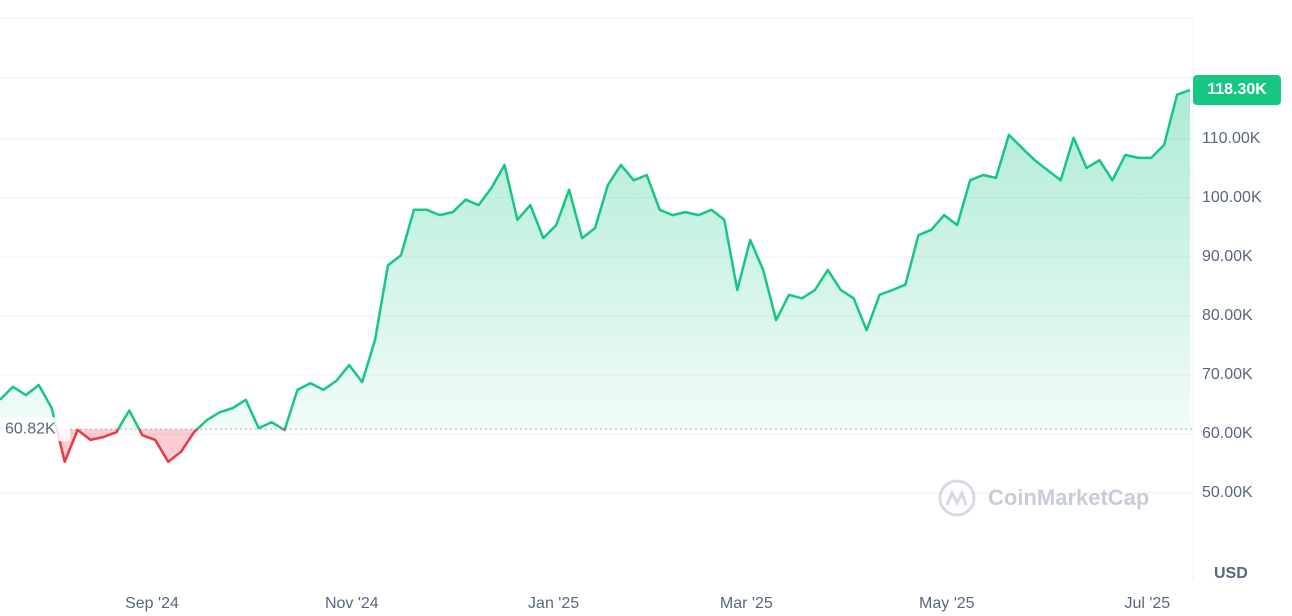  Describe the element at coordinates (1232, 197) in the screenshot. I see `y-tick-label: 100.00K` at that location.